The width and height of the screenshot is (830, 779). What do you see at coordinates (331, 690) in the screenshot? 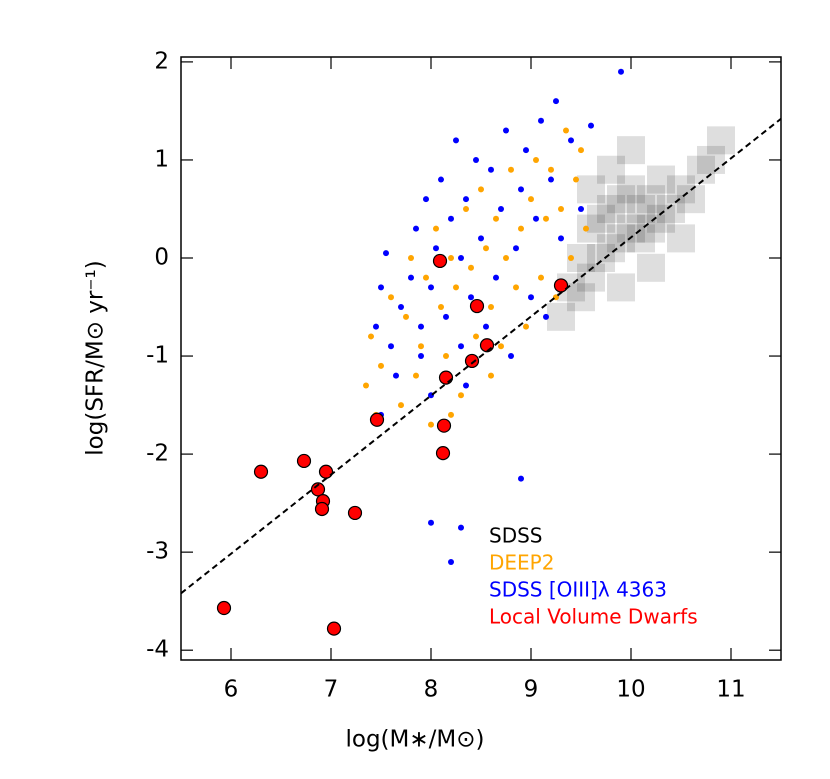
I see `x-tick-label: 7` at bounding box center [331, 690].